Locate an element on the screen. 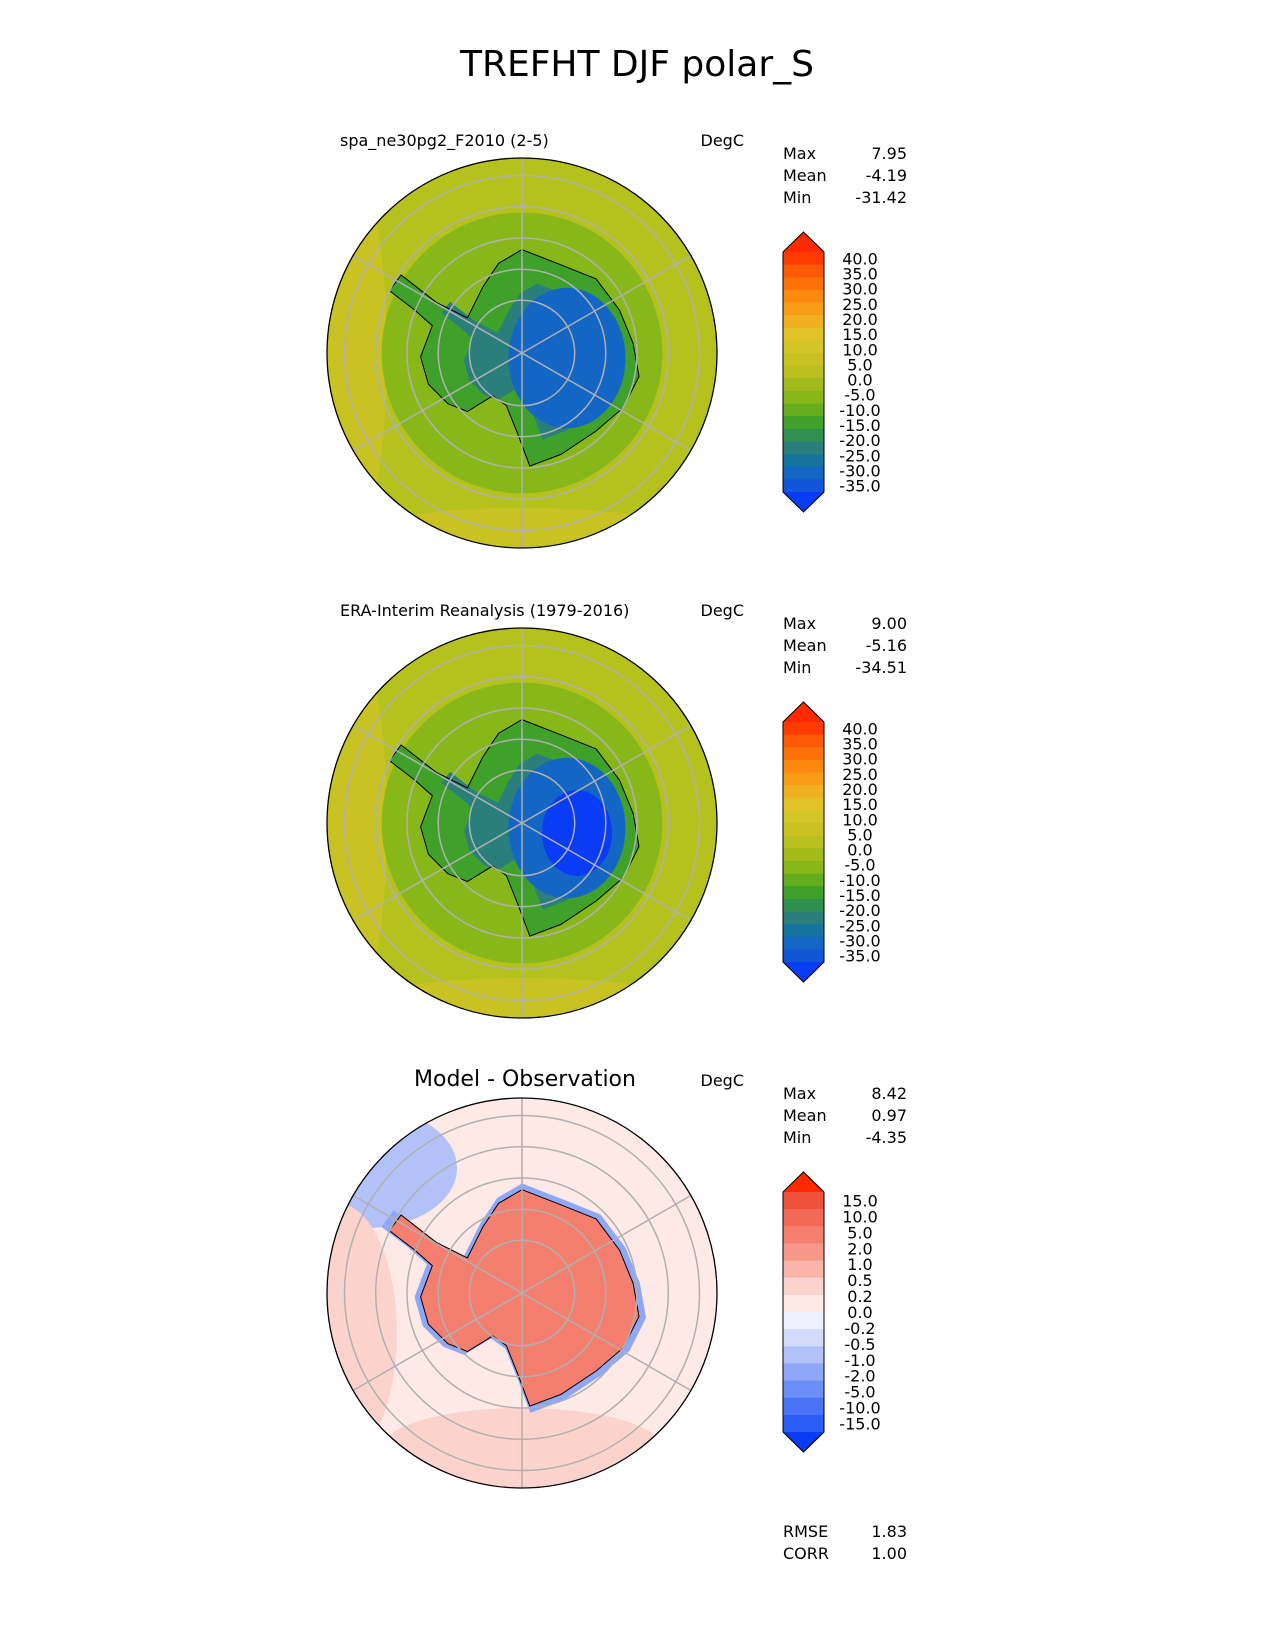 Image resolution: width=1275 pixels, height=1650 pixels. cool-anomaly is located at coordinates (392, 1168).